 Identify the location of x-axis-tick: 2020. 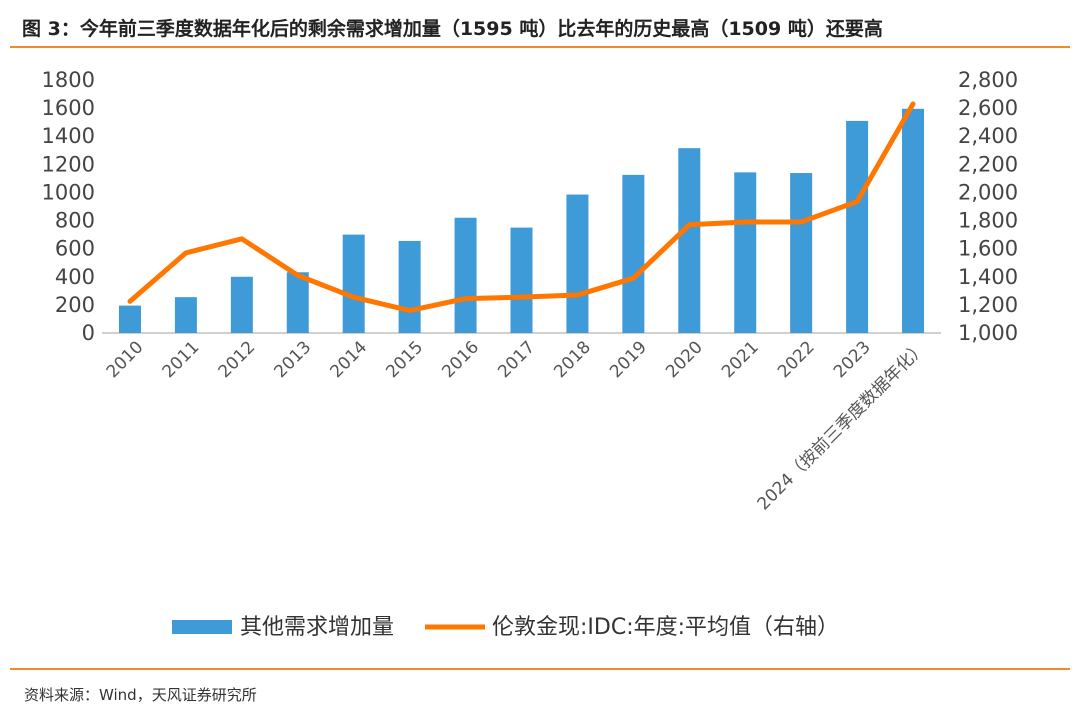
(684, 359).